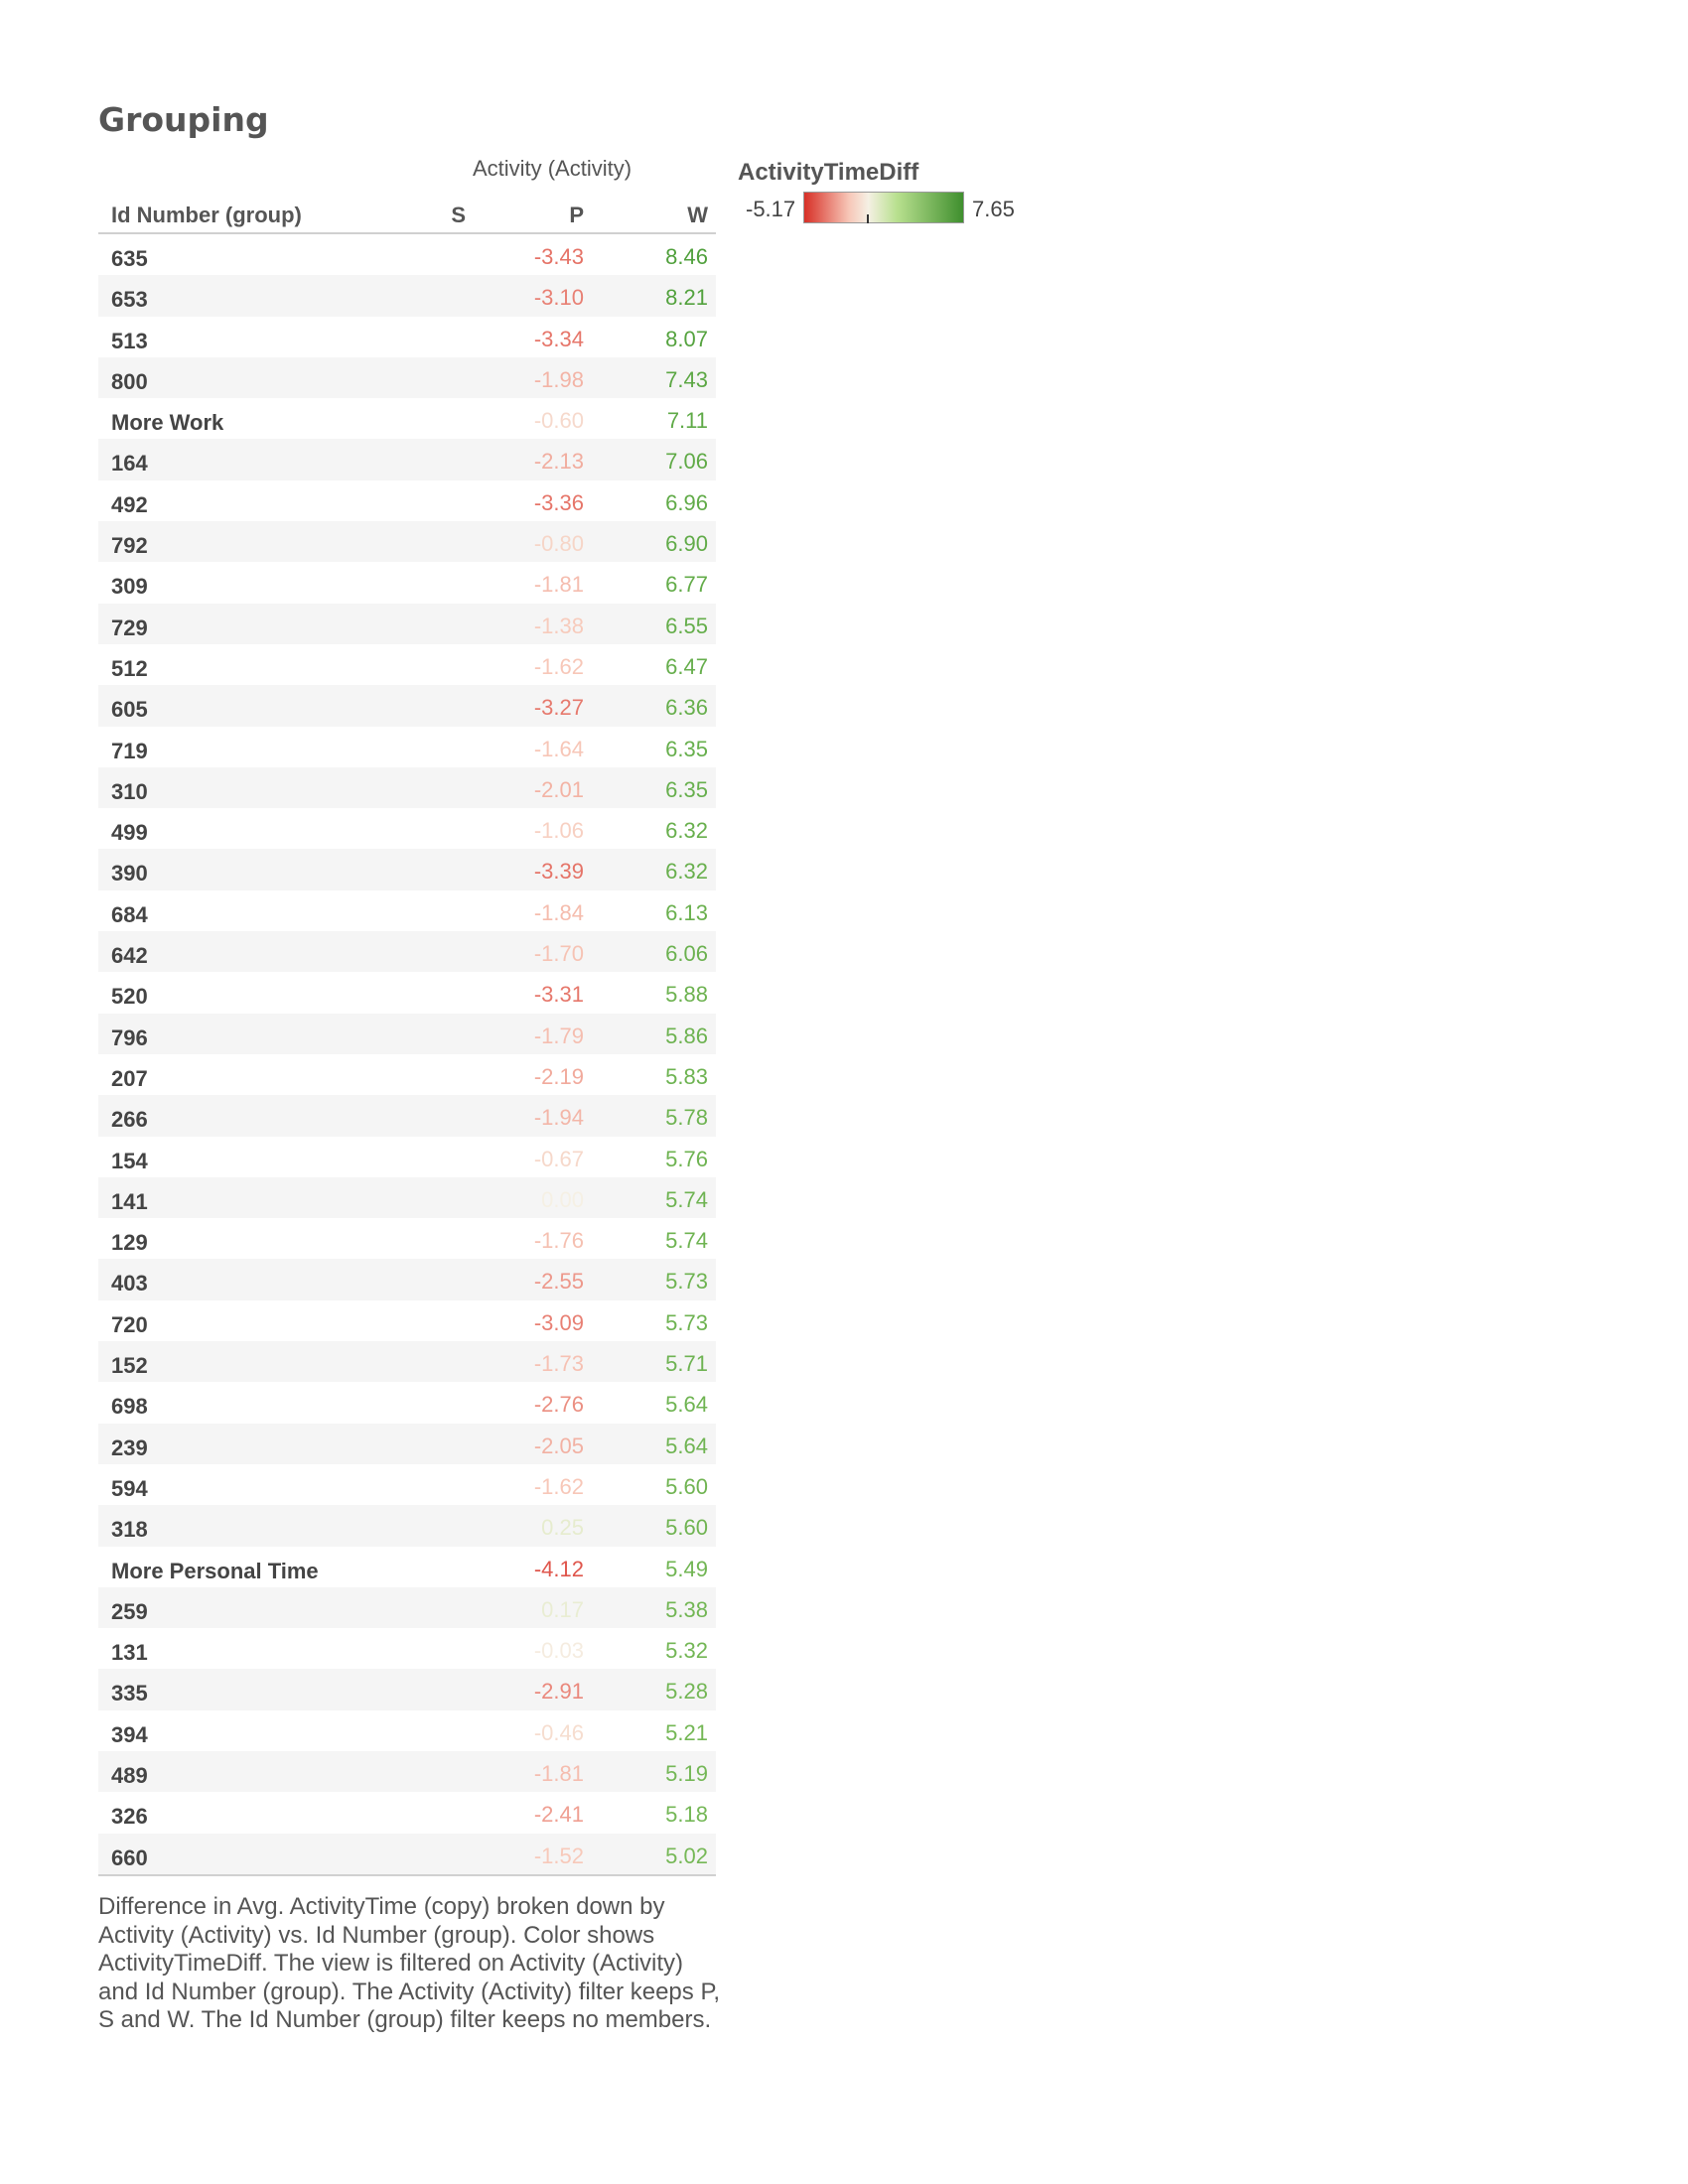  I want to click on row-label: 512, so click(129, 668).